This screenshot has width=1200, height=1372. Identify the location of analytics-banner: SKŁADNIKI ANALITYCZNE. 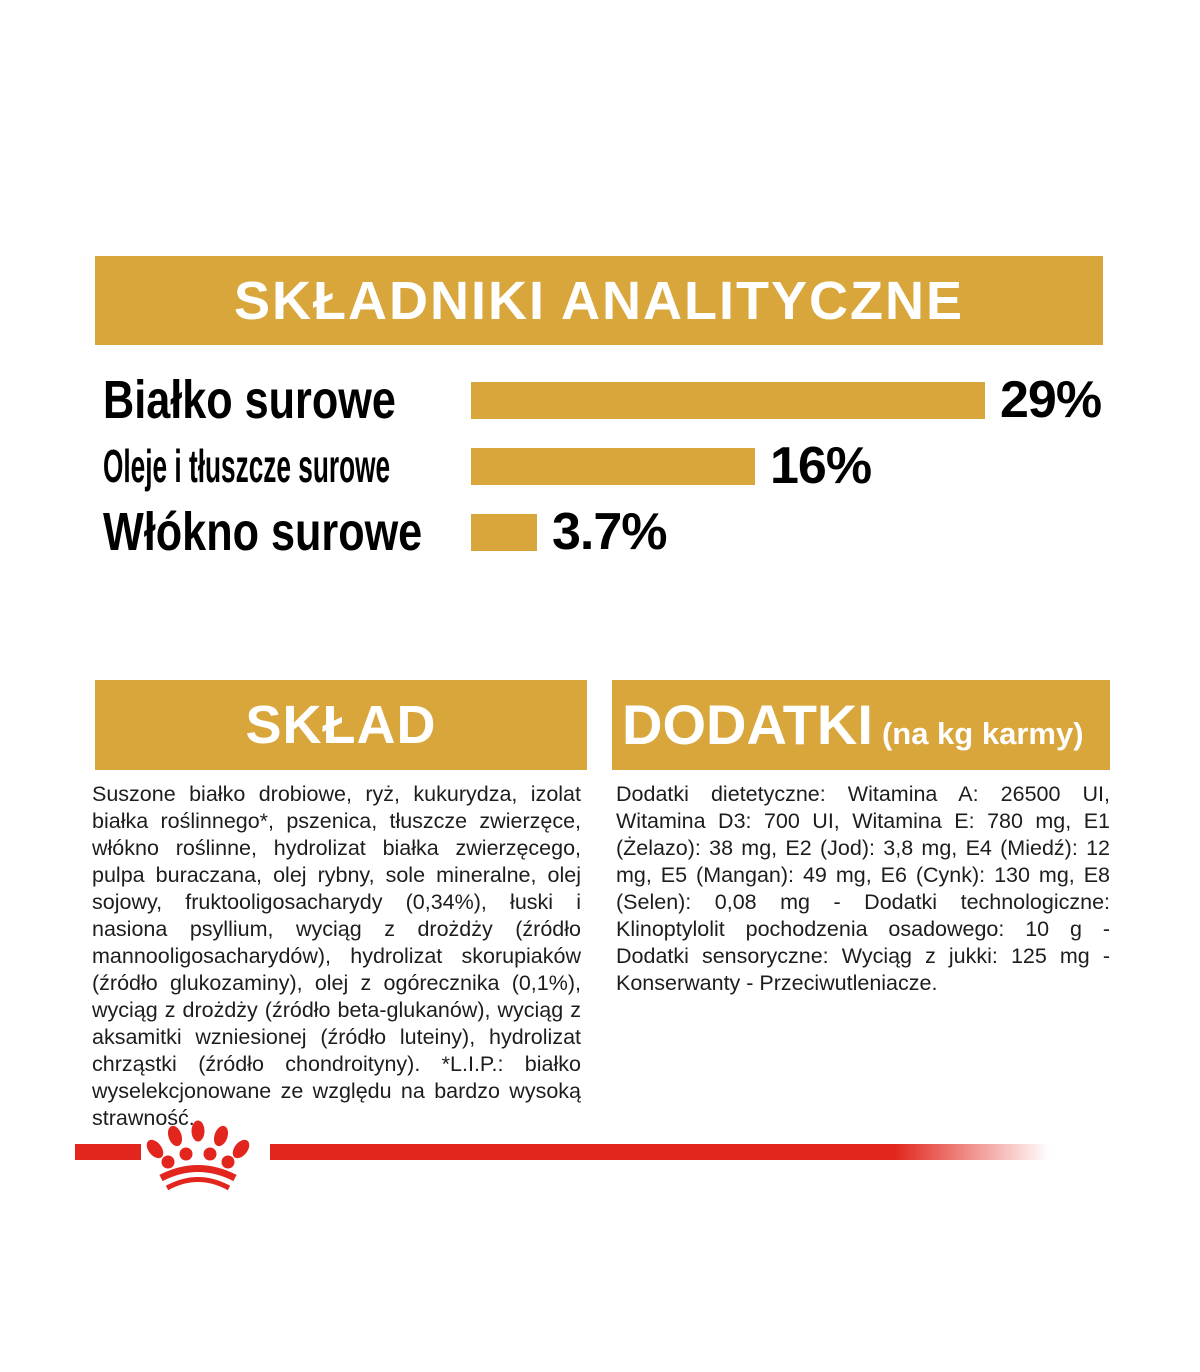
(599, 300).